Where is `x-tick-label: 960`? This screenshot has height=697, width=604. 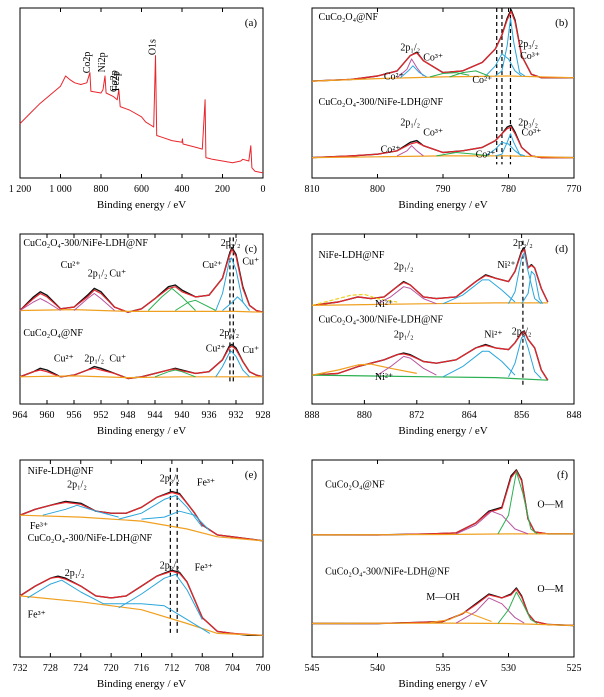
x-tick-label: 960 is located at coordinates (47, 415).